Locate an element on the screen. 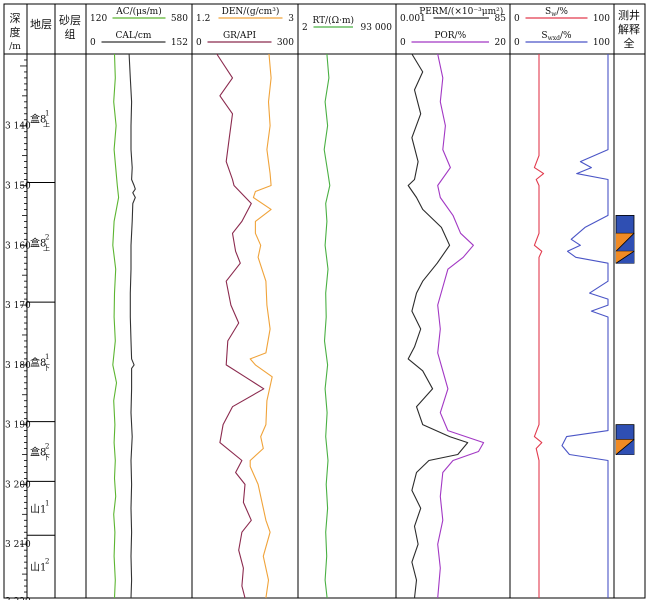 Image resolution: width=650 pixels, height=600 pixels. curve-header: 0 300 GR/API is located at coordinates (245, 39).